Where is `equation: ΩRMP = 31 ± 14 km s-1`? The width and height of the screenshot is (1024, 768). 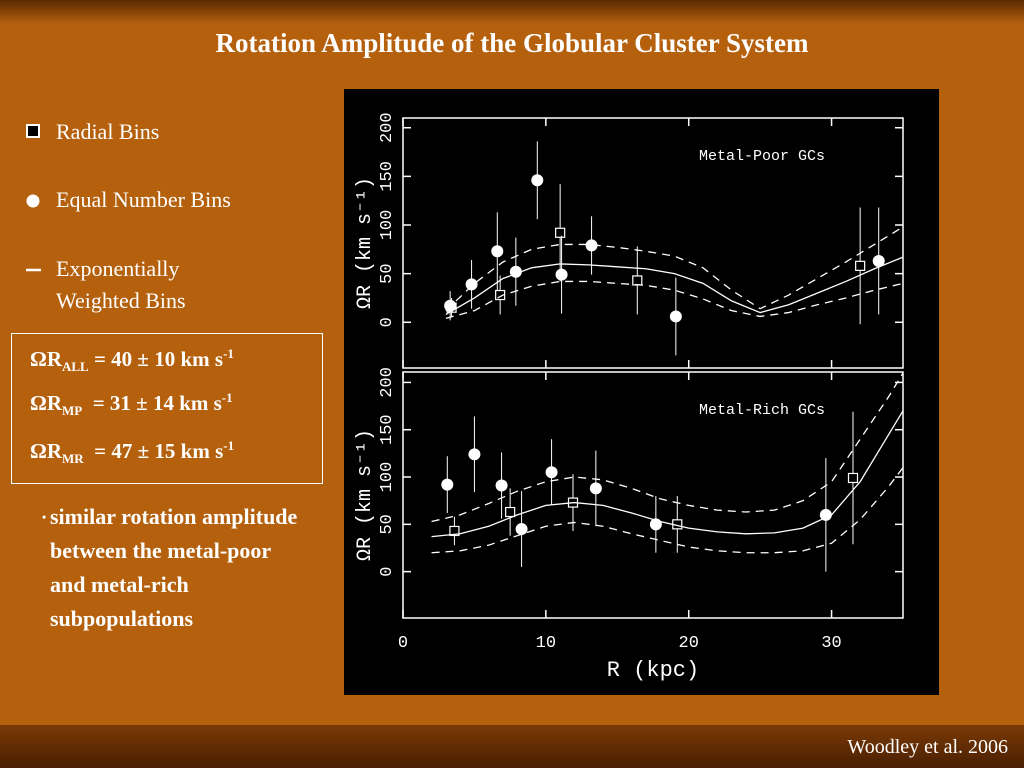 equation: ΩRMP = 31 ± 14 km s-1 is located at coordinates (131, 404).